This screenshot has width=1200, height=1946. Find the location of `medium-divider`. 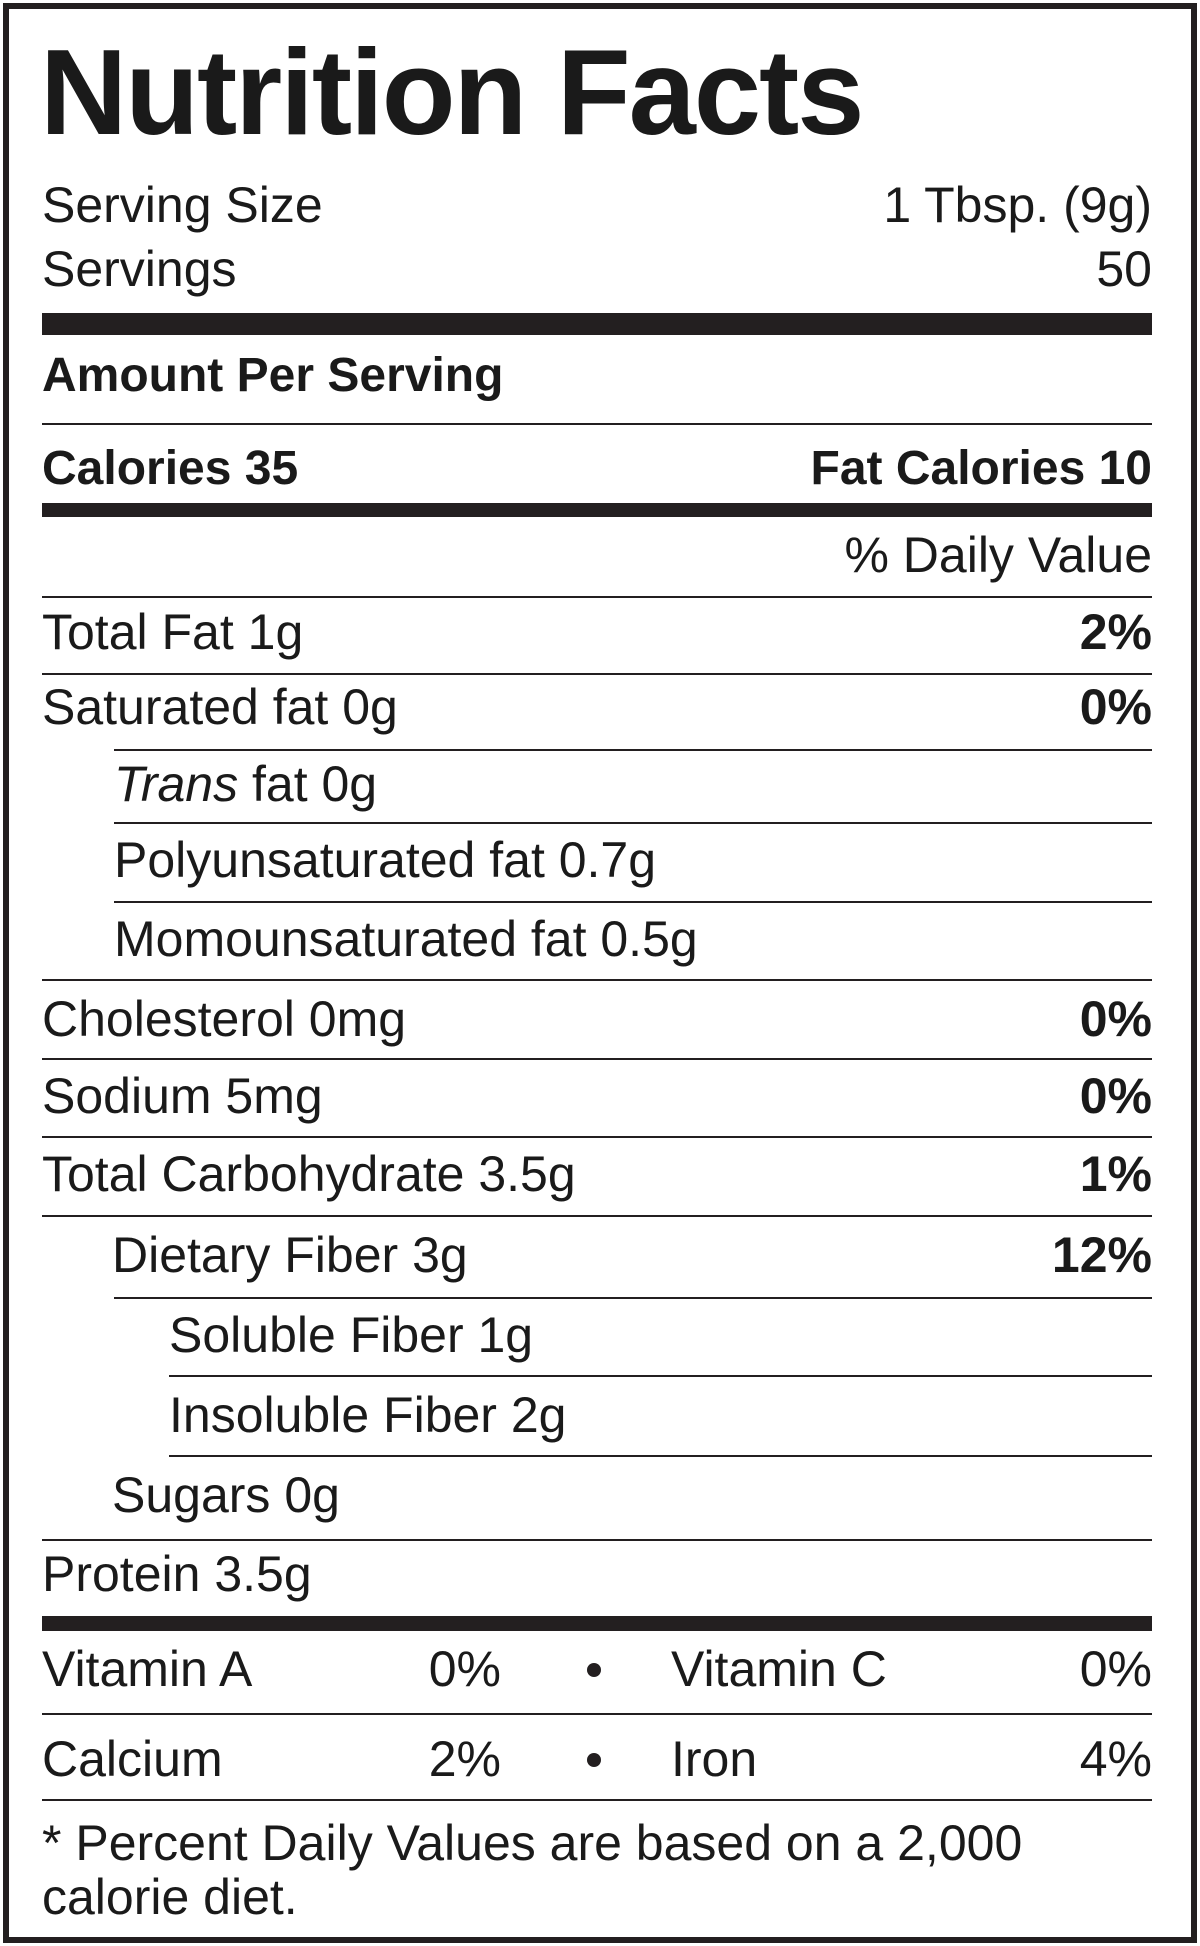

medium-divider is located at coordinates (597, 510).